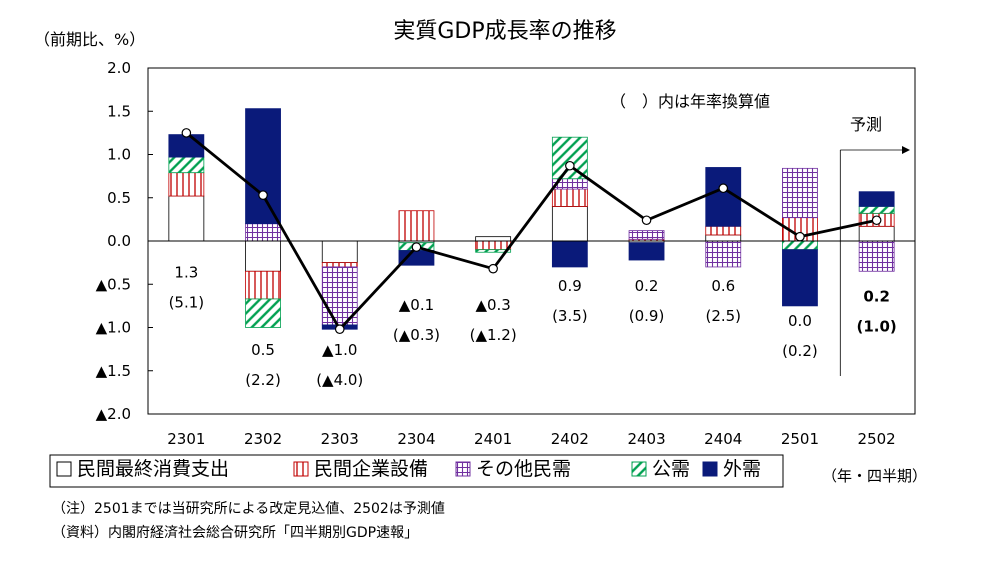 This screenshot has height=587, width=990. Describe the element at coordinates (119, 155) in the screenshot. I see `y-tick-label: 1.0` at that location.